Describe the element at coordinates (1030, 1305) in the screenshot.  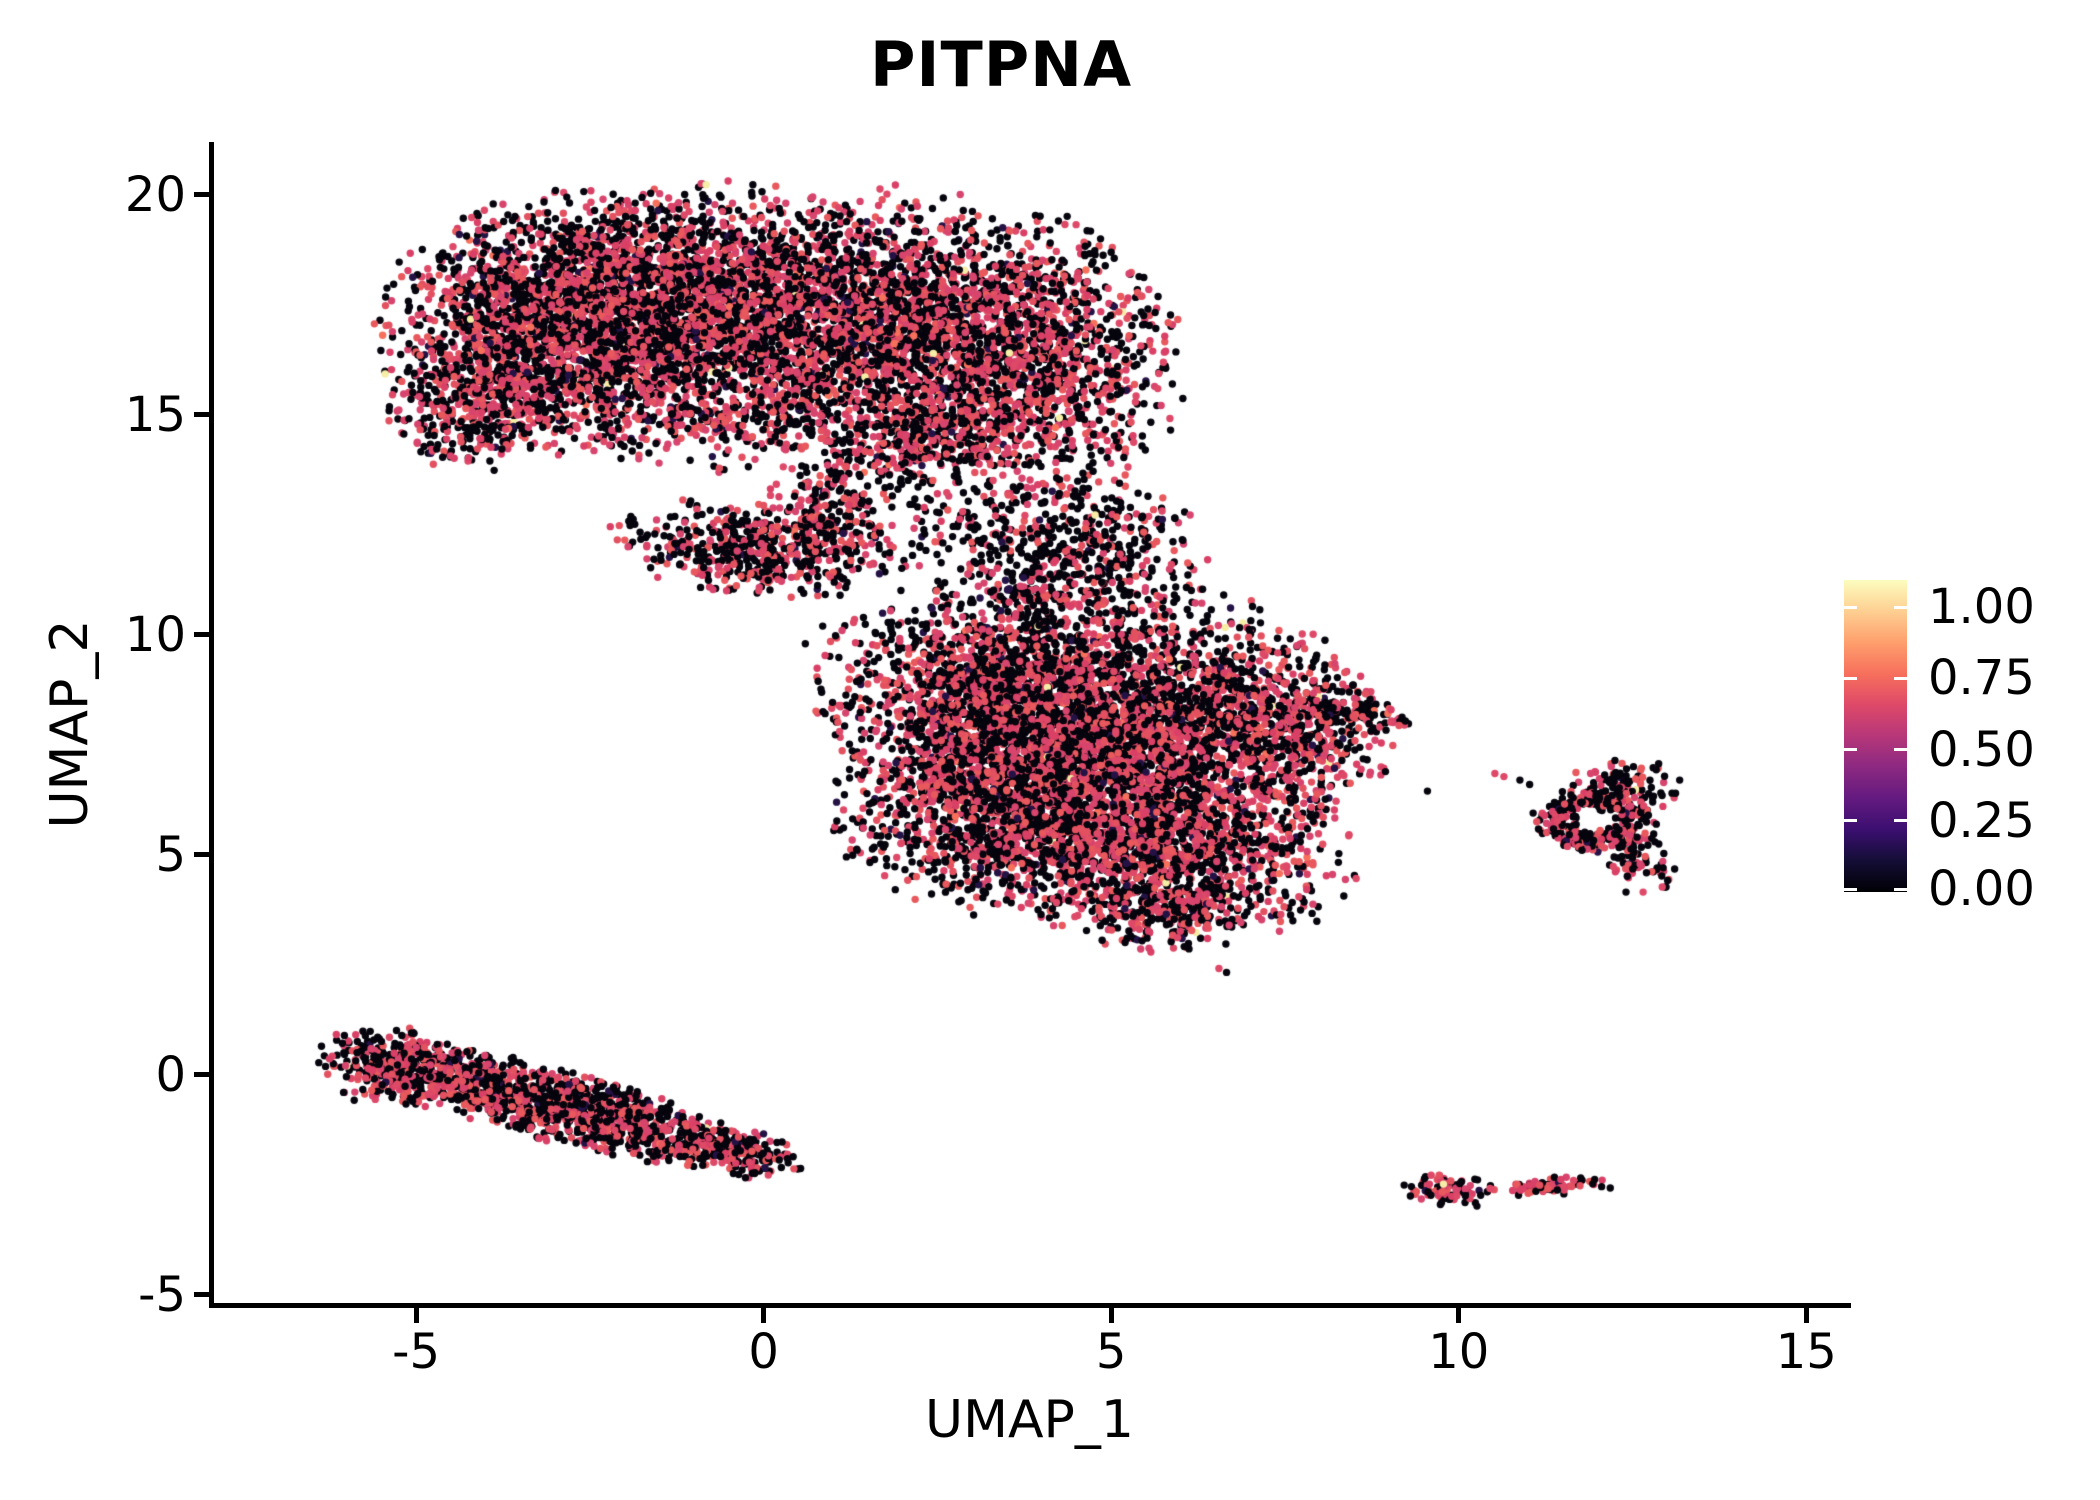
I see `x-axis-line` at that location.